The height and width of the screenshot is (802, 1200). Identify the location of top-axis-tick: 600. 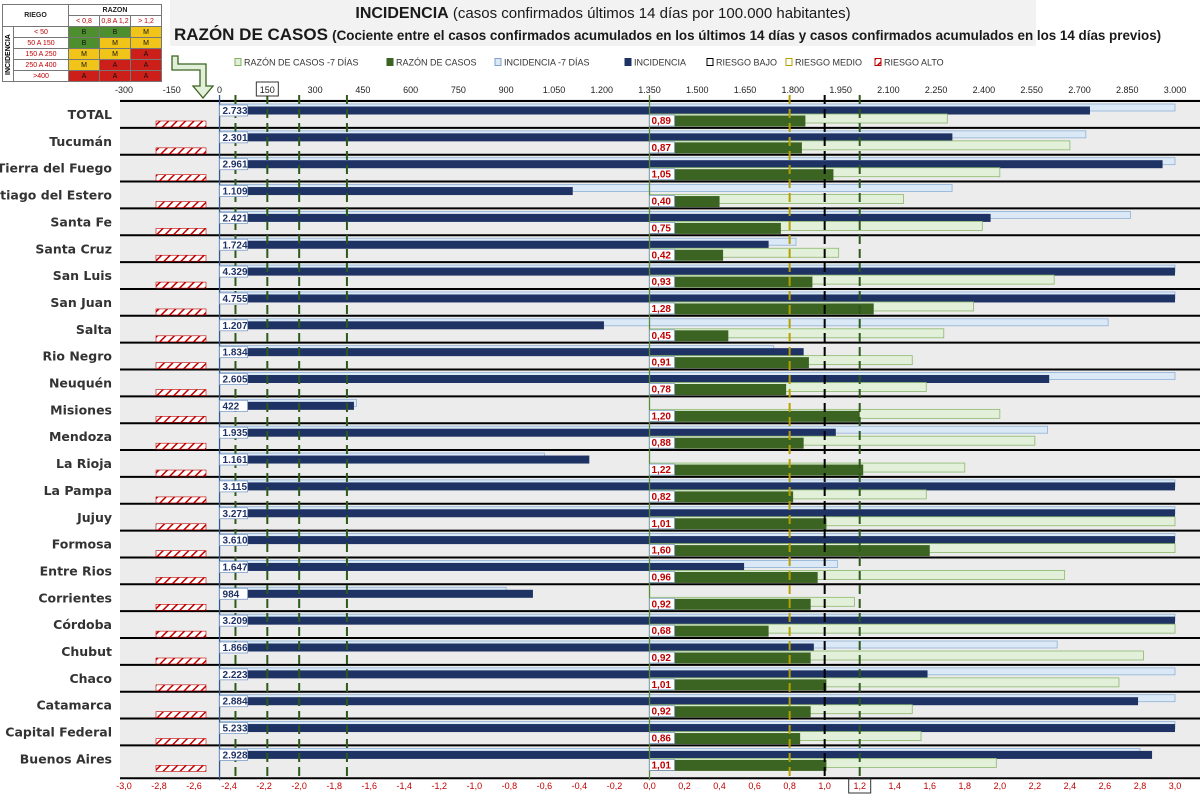
(410, 90).